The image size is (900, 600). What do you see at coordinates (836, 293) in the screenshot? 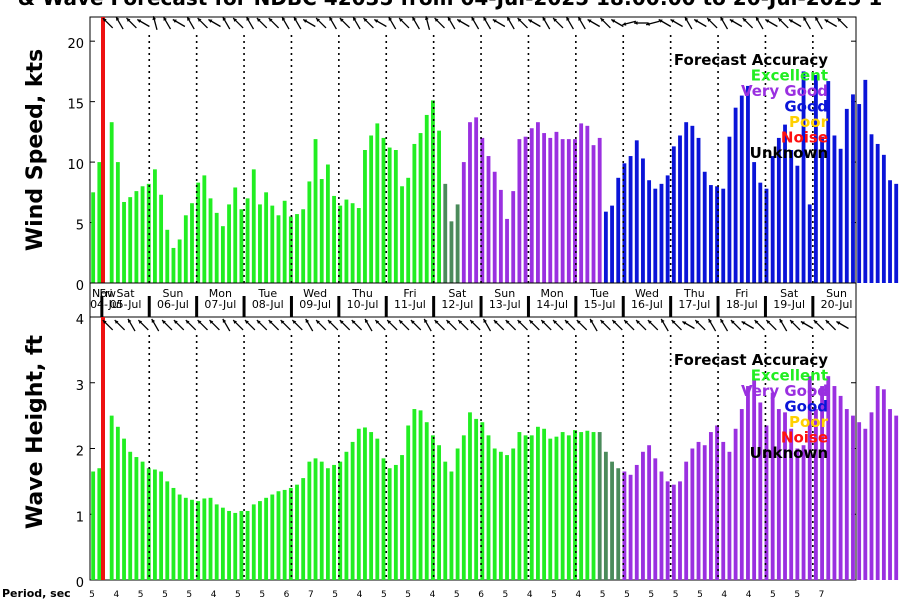
I see `day-name: Sun` at bounding box center [836, 293].